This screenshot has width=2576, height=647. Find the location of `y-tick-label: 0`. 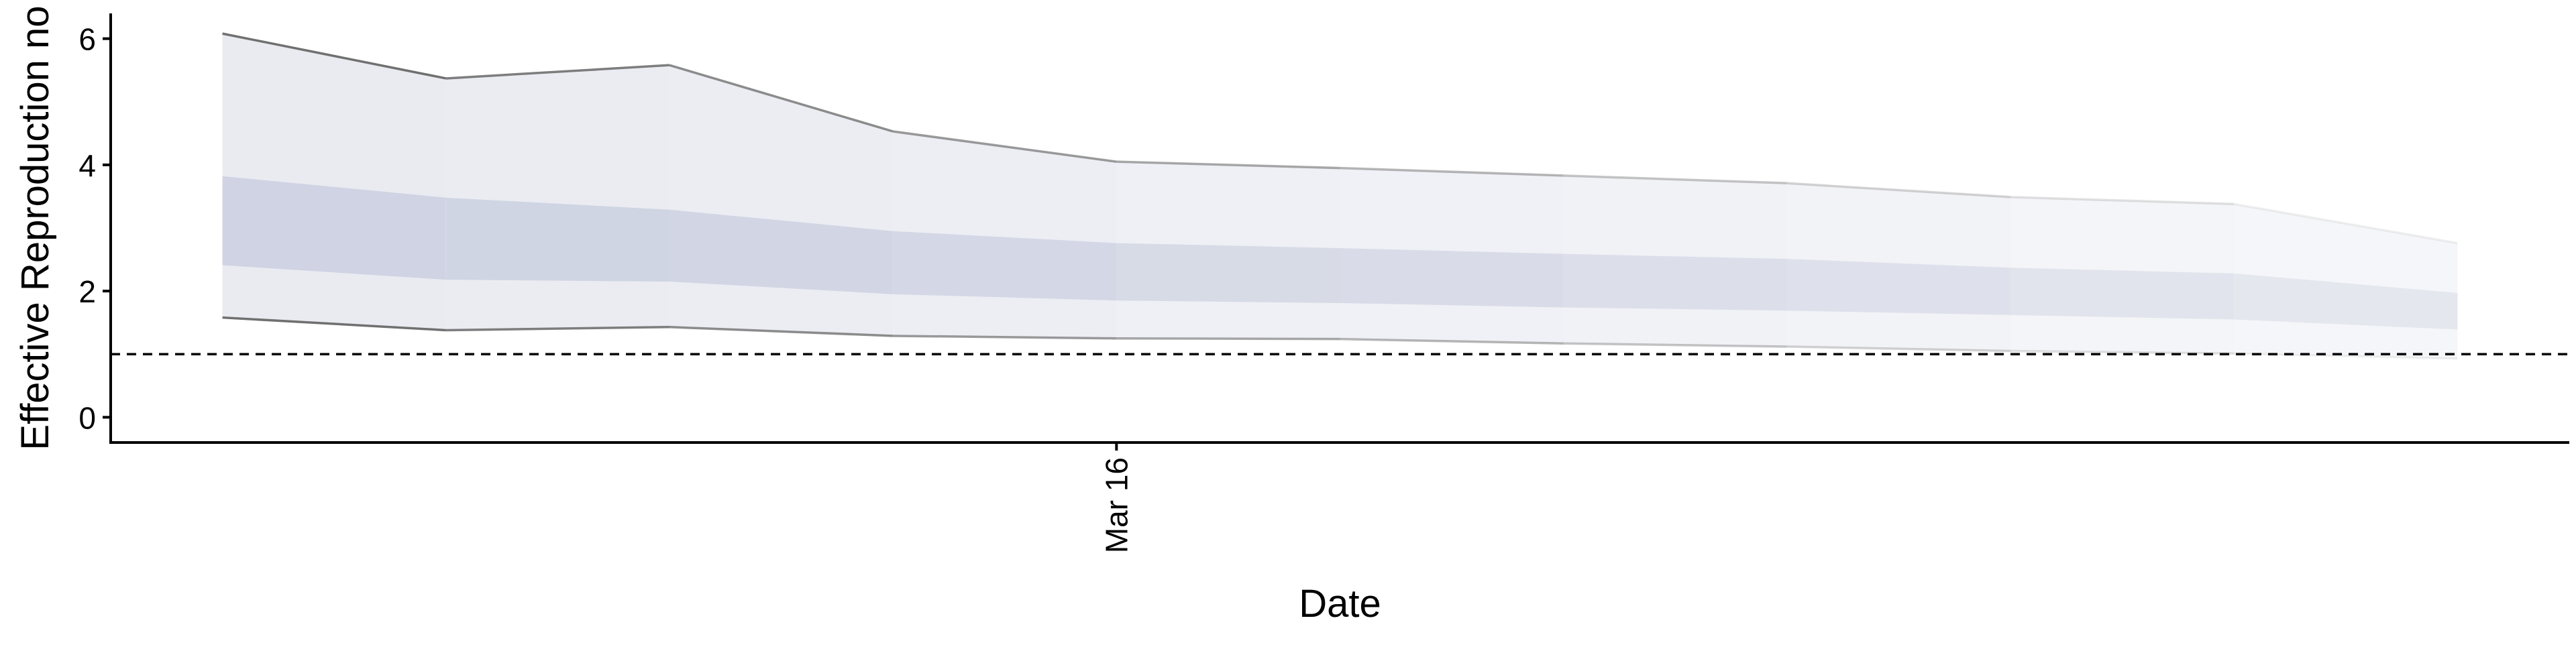

y-tick-label: 0 is located at coordinates (87, 417).